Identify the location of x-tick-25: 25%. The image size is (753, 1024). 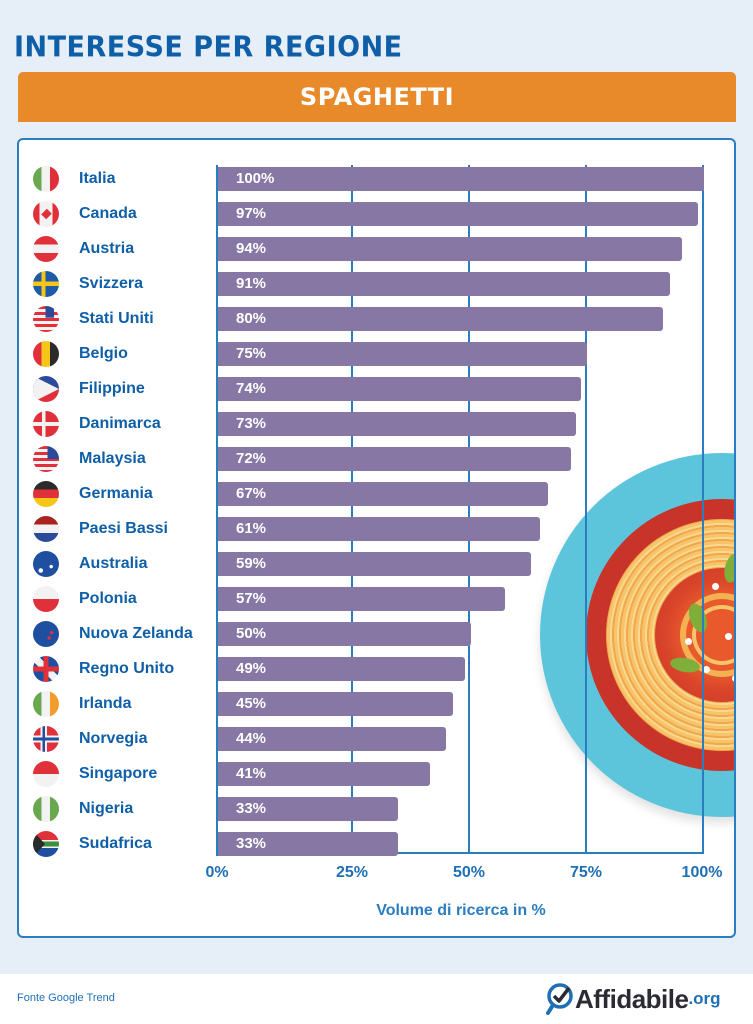
(352, 872).